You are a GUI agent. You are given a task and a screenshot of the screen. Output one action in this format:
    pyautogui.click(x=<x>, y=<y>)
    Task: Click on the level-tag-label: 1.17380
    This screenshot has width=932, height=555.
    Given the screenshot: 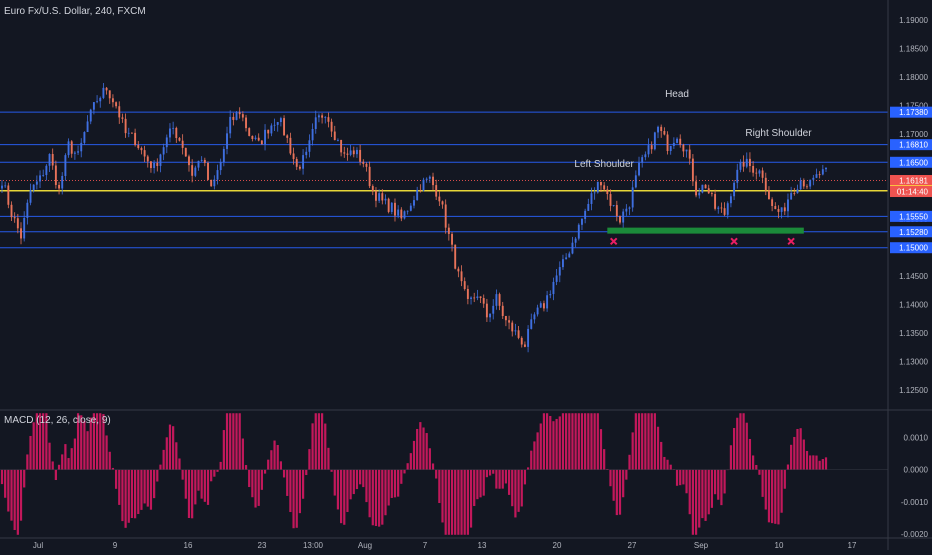 What is the action you would take?
    pyautogui.click(x=913, y=112)
    